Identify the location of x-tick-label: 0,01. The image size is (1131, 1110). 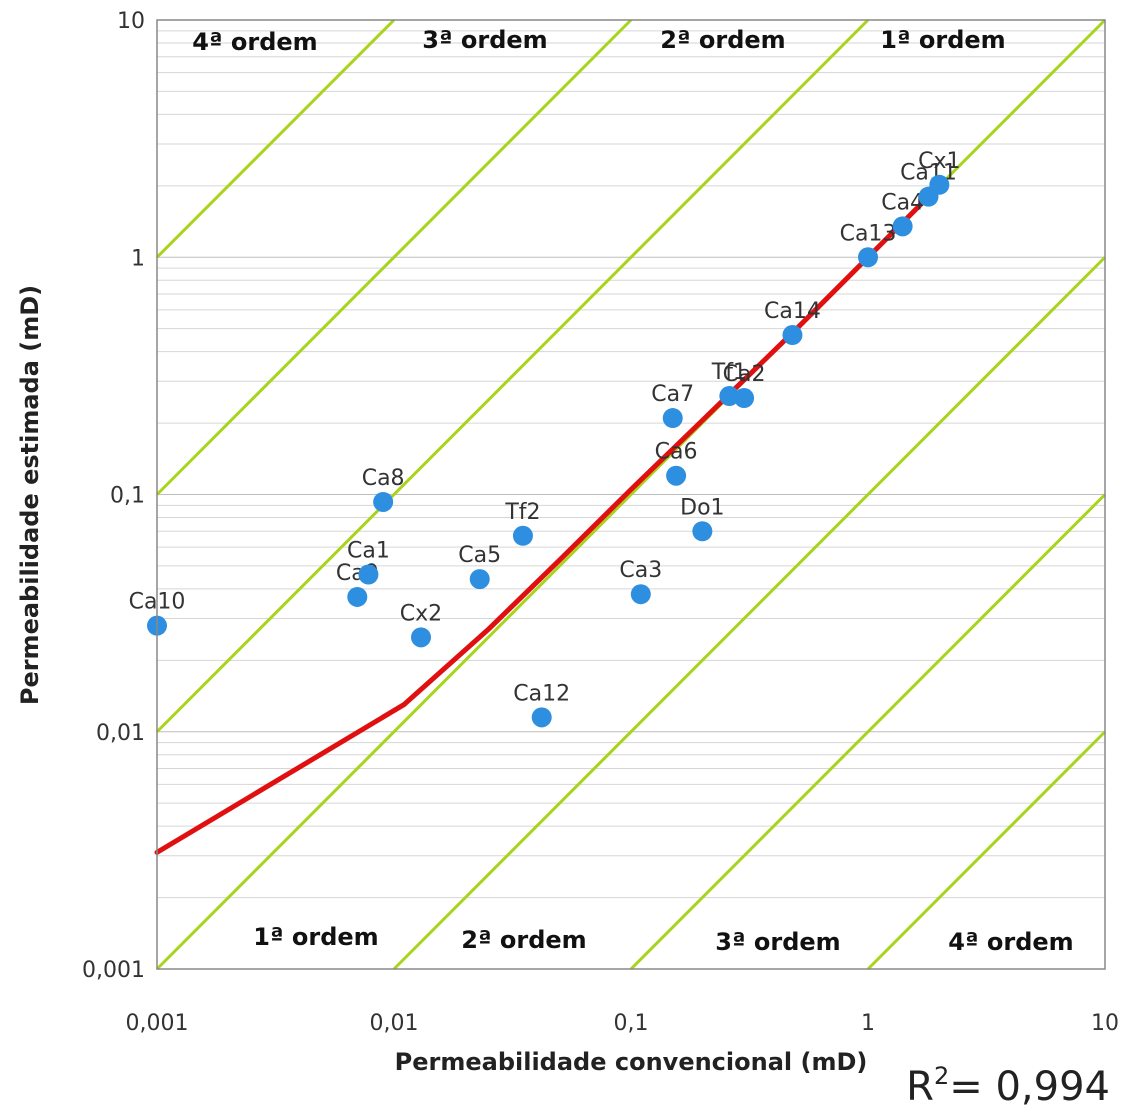
(394, 1023).